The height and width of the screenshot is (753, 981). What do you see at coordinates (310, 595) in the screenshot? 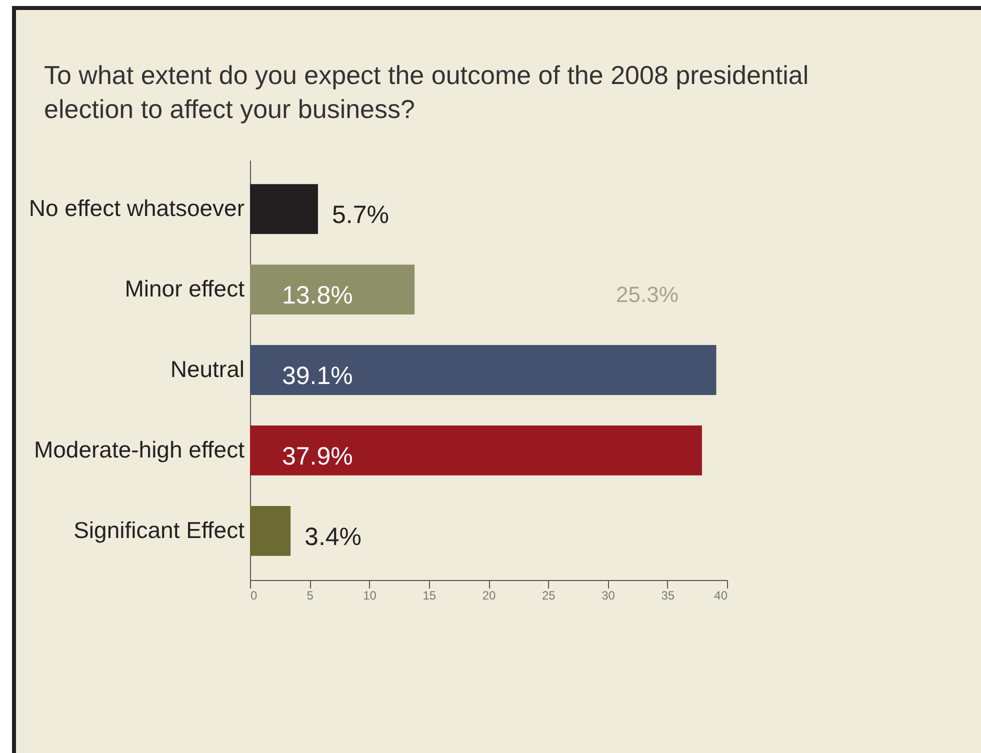
I see `x-tick-label: 5` at bounding box center [310, 595].